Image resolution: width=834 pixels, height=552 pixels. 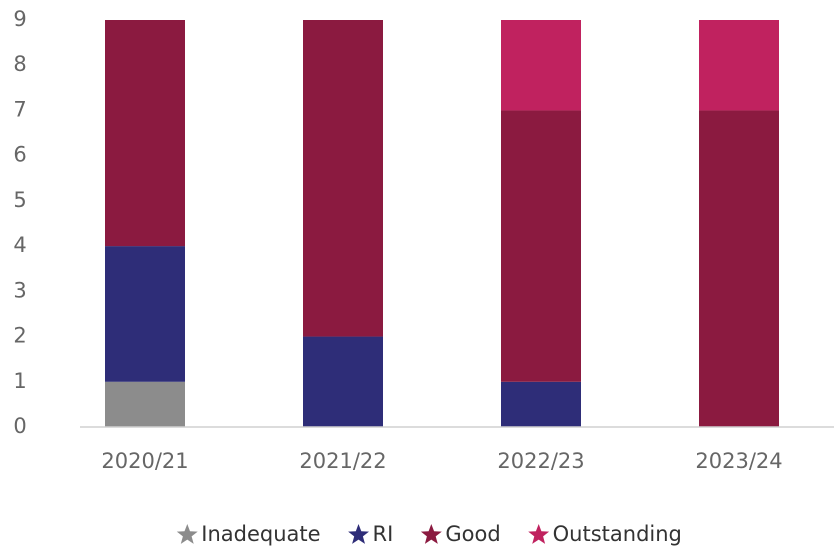 I want to click on x-tick-label: 2020/21, so click(x=144, y=461).